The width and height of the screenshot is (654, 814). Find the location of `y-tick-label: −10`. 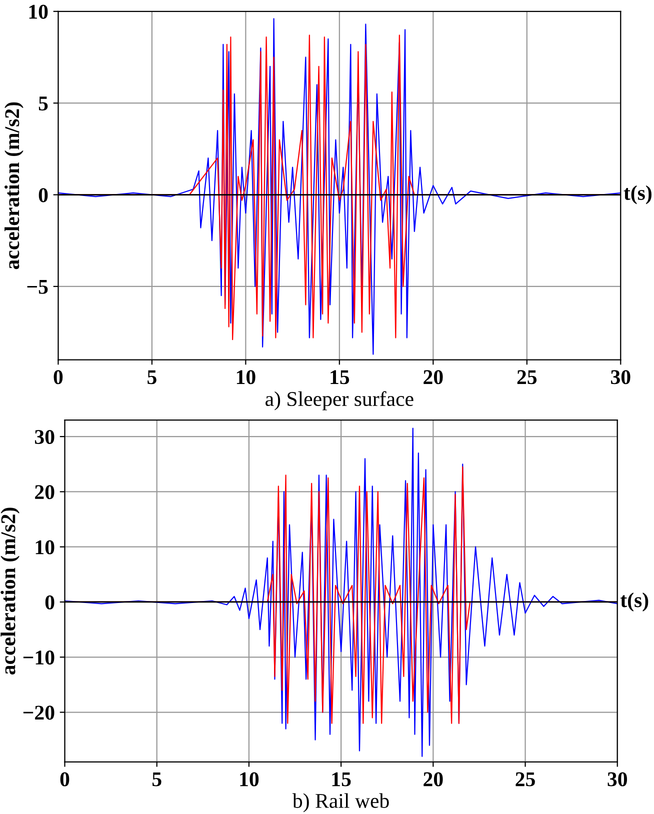

y-tick-label: −10 is located at coordinates (38, 657).